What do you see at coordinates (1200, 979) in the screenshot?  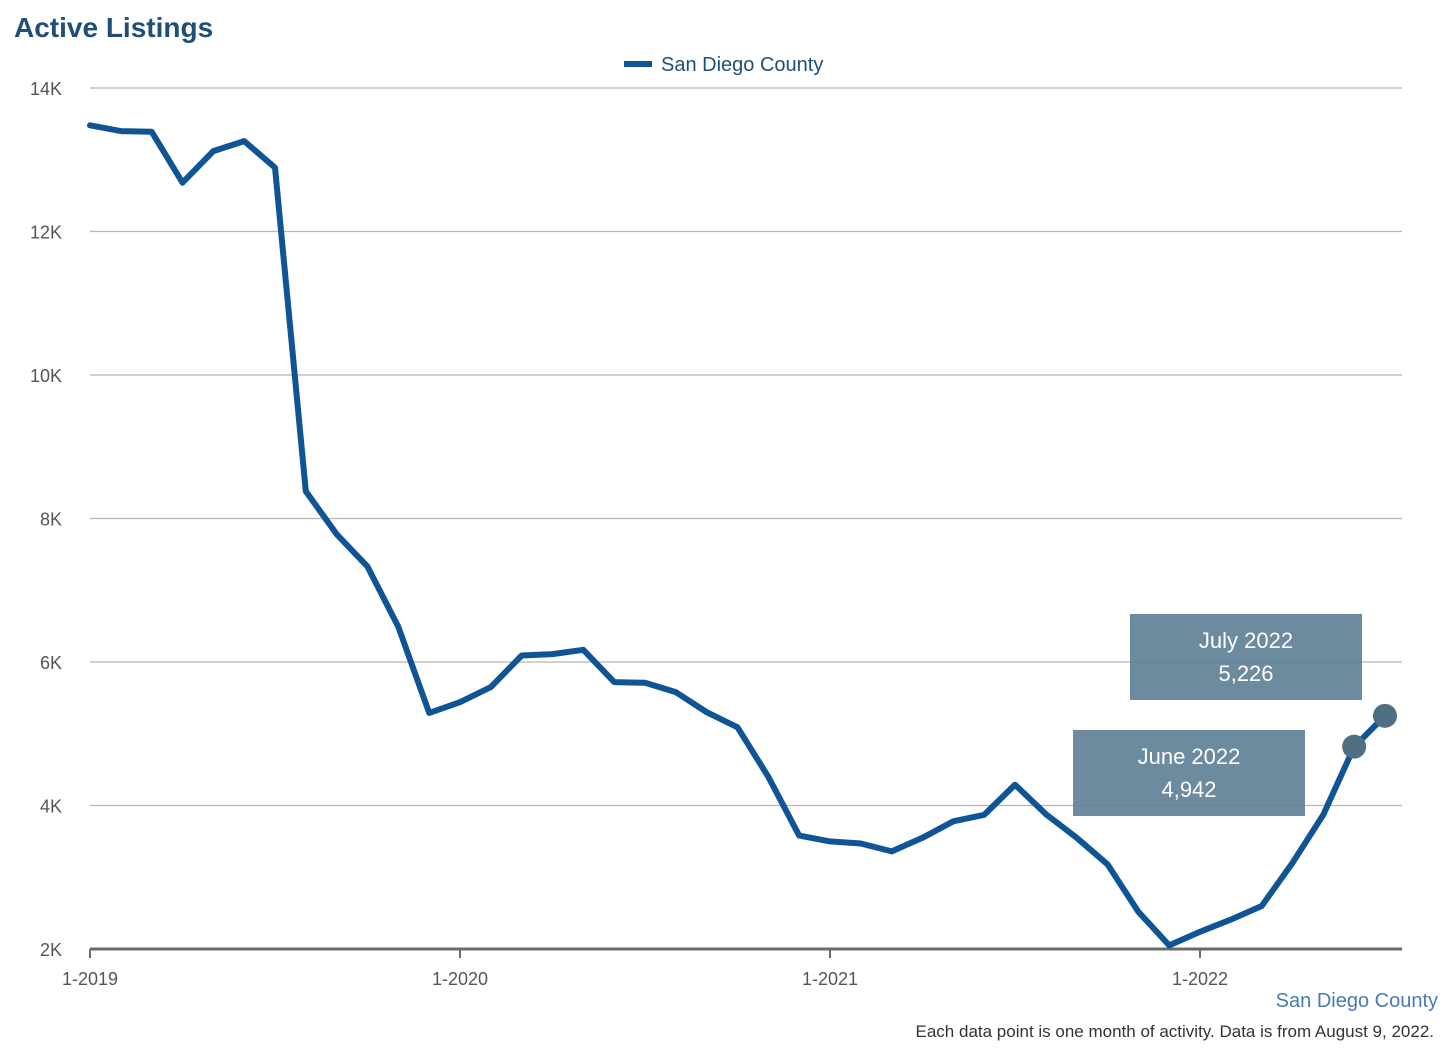 I see `x-tick-label: 1-2022` at bounding box center [1200, 979].